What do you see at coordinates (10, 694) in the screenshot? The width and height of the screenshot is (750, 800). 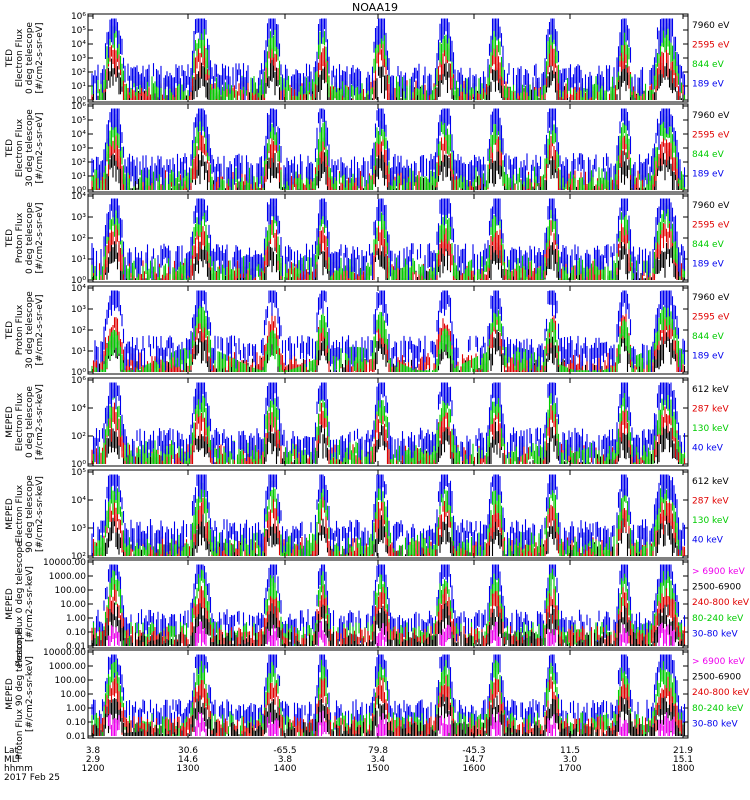 I see `y-axis-label: MEPED` at bounding box center [10, 694].